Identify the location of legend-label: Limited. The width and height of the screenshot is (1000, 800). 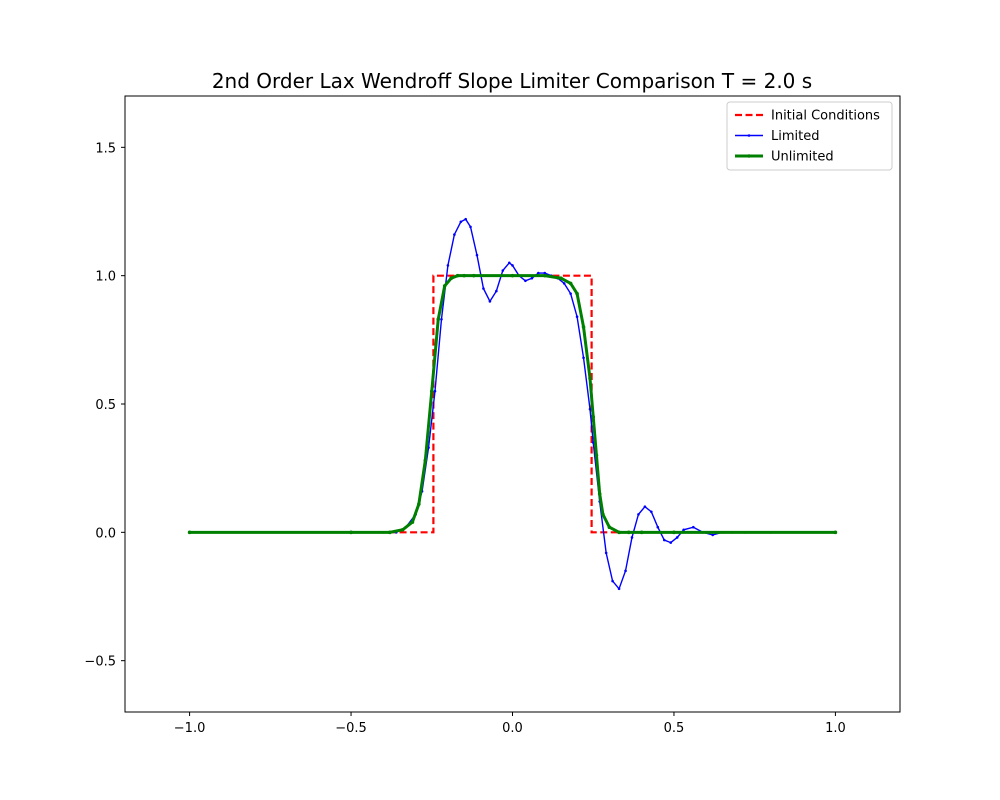
(795, 136).